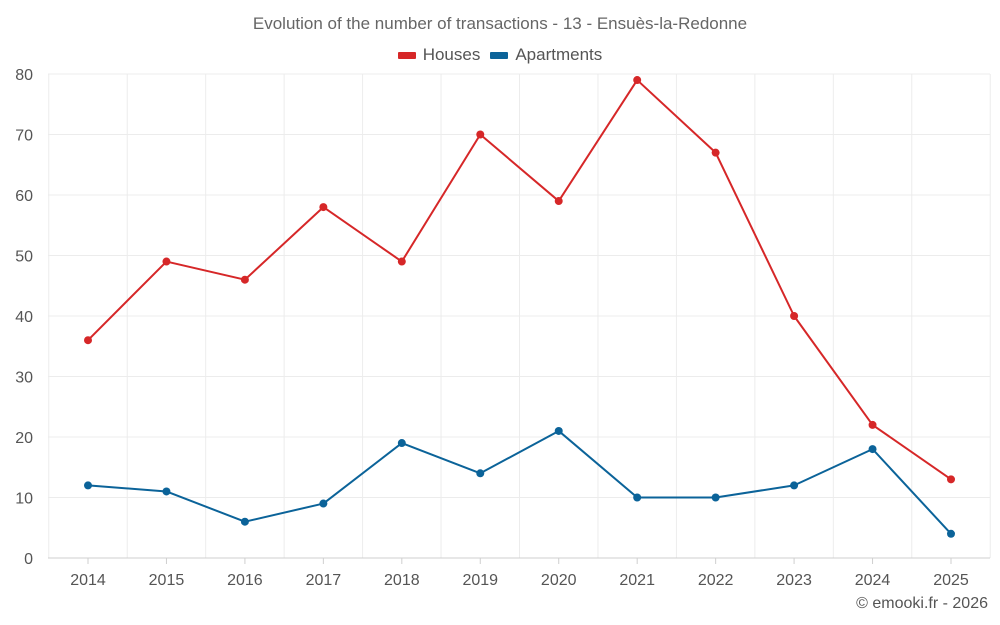 The width and height of the screenshot is (1000, 625). I want to click on legend-label-houses: Houses, so click(451, 54).